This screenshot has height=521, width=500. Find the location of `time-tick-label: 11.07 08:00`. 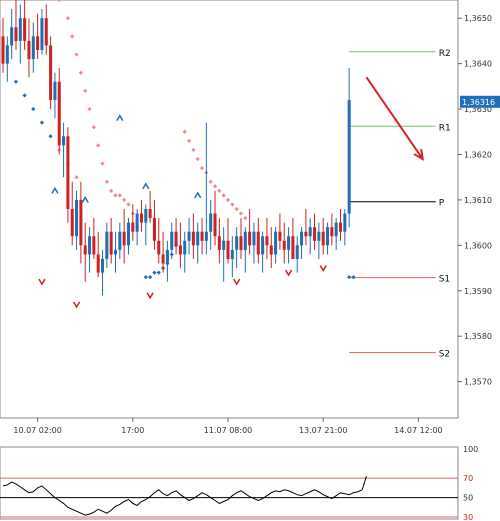

time-tick-label: 11.07 08:00 is located at coordinates (228, 430).